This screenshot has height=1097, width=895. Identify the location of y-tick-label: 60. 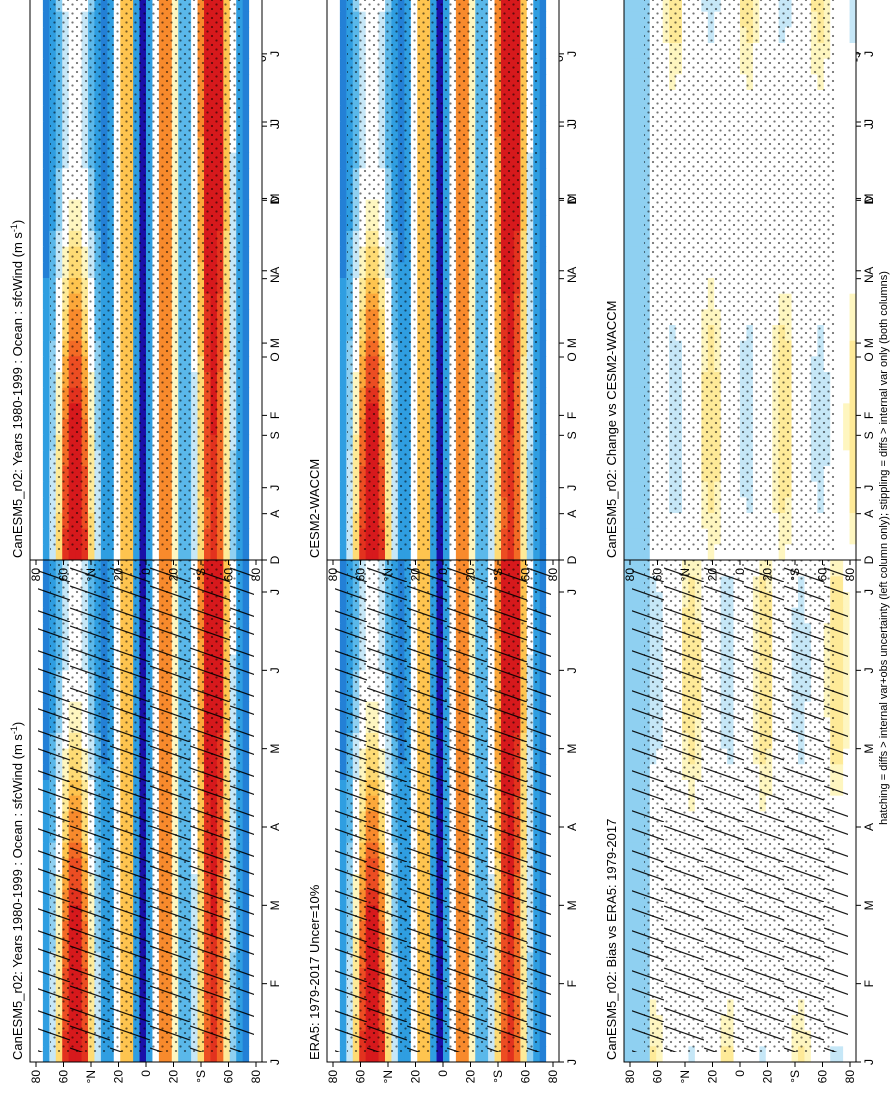
(64, 1077).